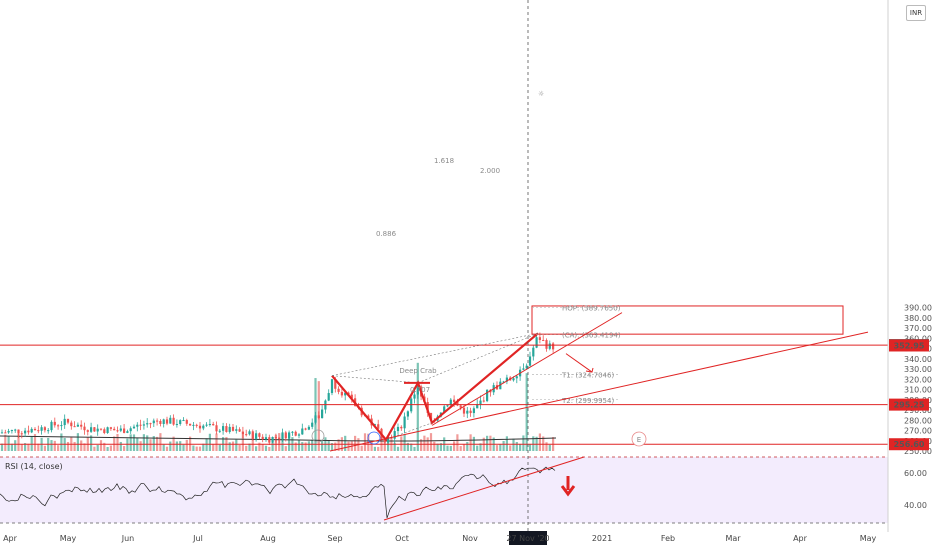 This screenshot has height=550, width=932. I want to click on y-tick-label: 340.00, so click(918, 359).